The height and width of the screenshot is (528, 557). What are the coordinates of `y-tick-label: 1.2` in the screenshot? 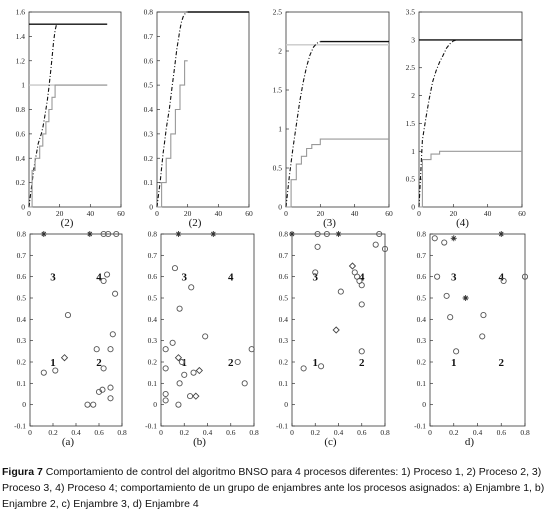 It's located at (21, 60).